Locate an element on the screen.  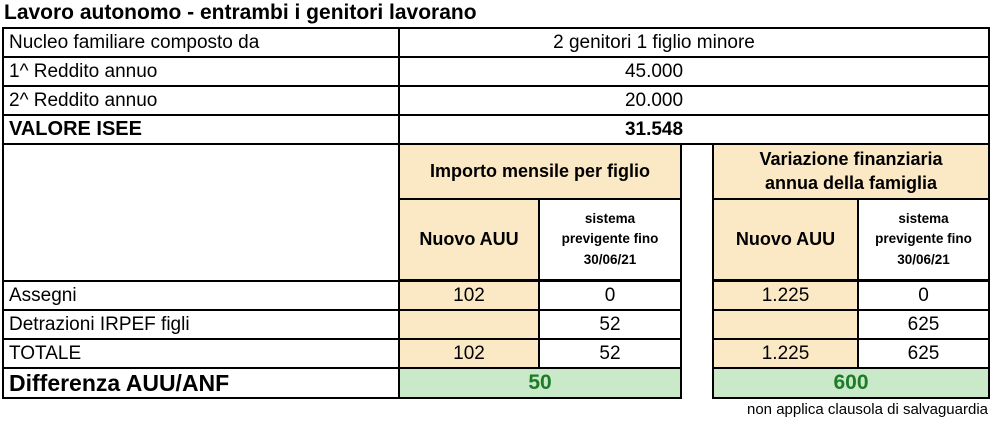
row-label-differenza-auu-anf: Differenza AUU/ANF is located at coordinates (202, 384).